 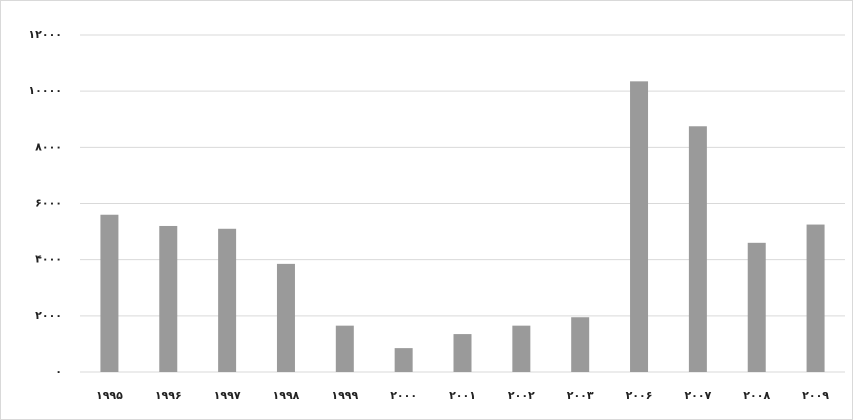 What do you see at coordinates (286, 395) in the screenshot?
I see `x-tick-label: ۱۹۹۸` at bounding box center [286, 395].